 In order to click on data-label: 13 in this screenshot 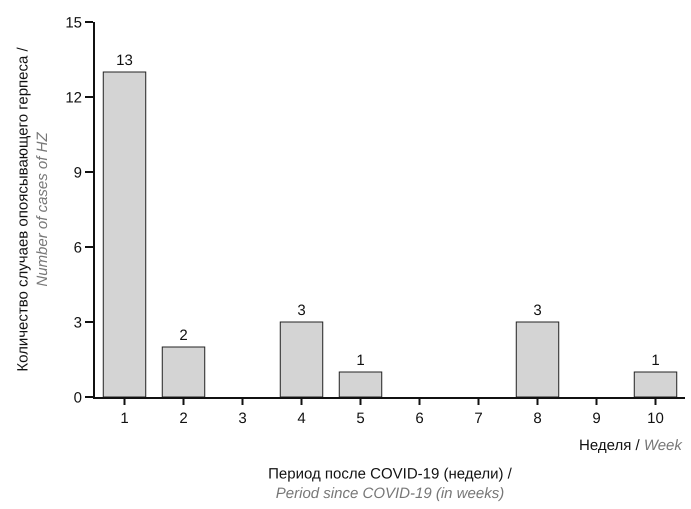, I will do `click(124, 60)`.